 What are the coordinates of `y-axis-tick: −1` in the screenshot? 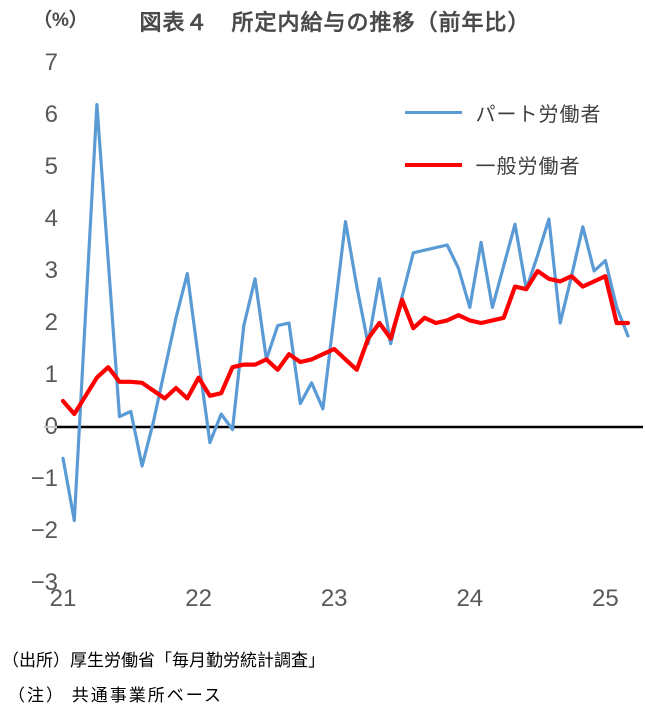 It's located at (44, 478).